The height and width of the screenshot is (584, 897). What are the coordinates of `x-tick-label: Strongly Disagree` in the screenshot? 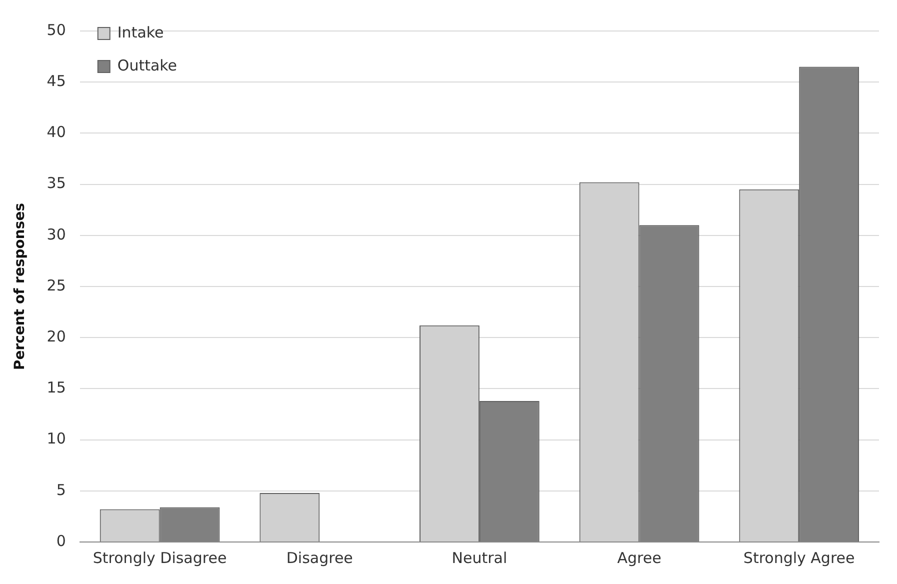 It's located at (159, 557).